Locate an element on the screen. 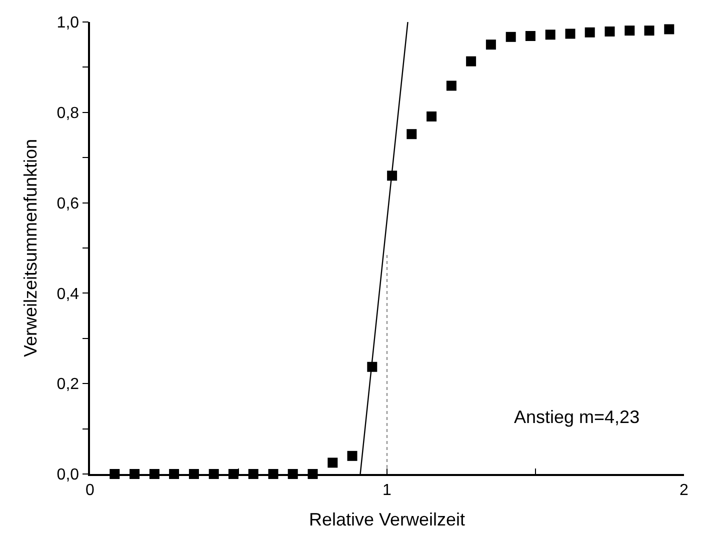  x-tick-label: 0 is located at coordinates (90, 490).